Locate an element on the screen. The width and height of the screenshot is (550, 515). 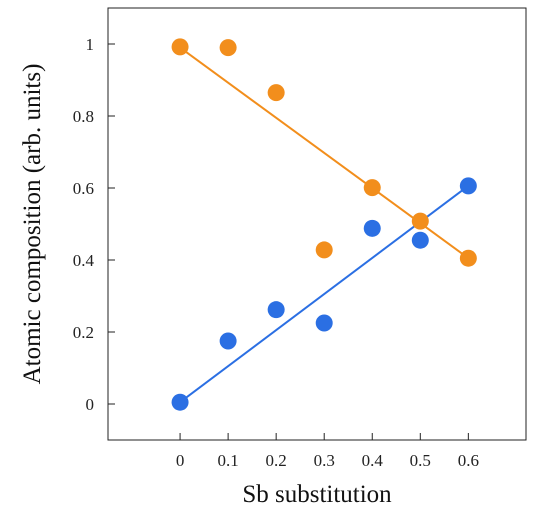
x-tick-label: 0 is located at coordinates (180, 460).